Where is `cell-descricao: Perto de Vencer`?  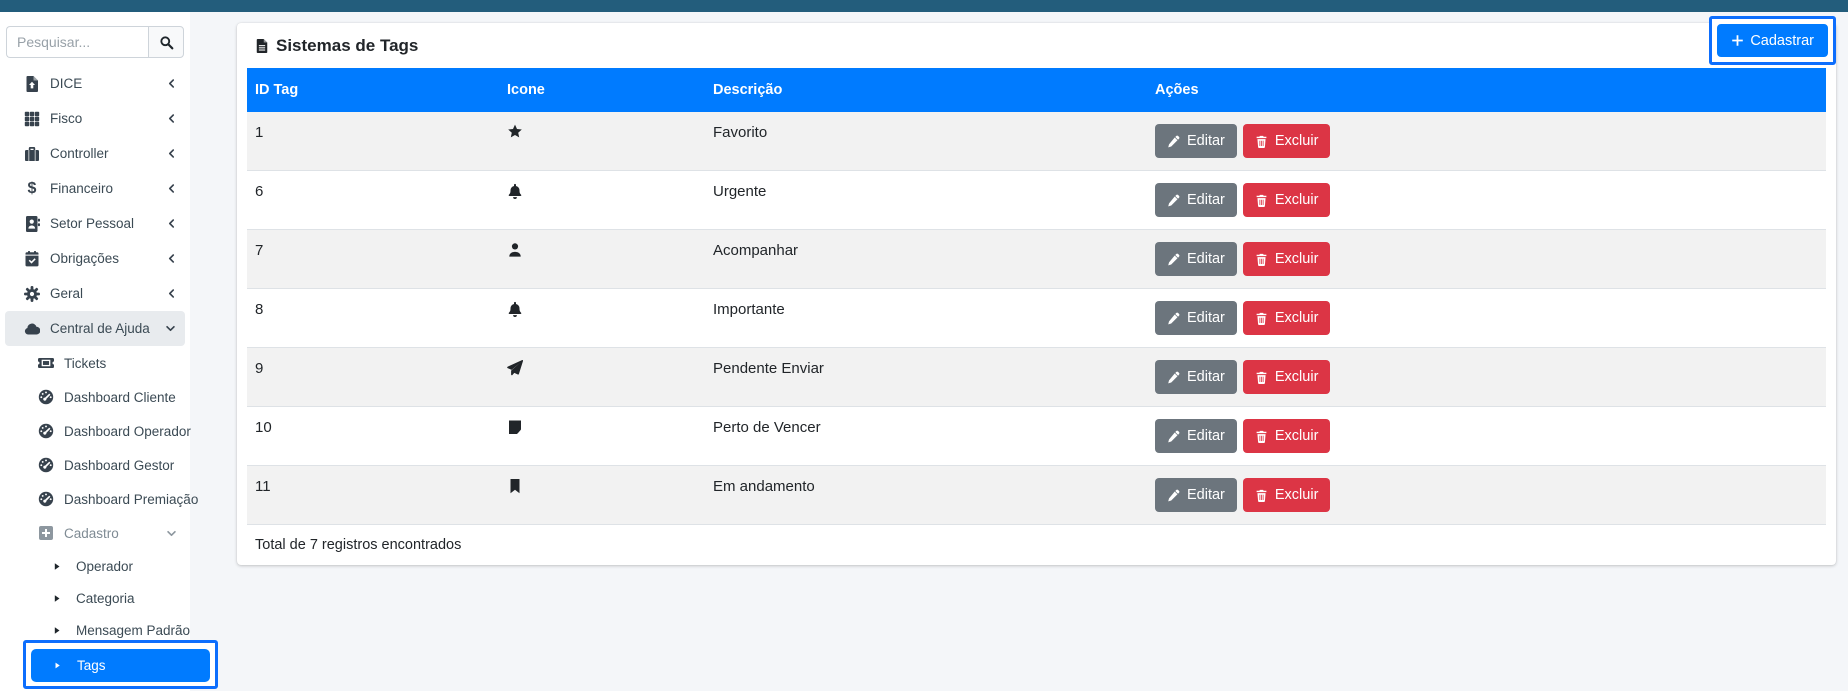
cell-descricao: Perto de Vencer is located at coordinates (926, 436).